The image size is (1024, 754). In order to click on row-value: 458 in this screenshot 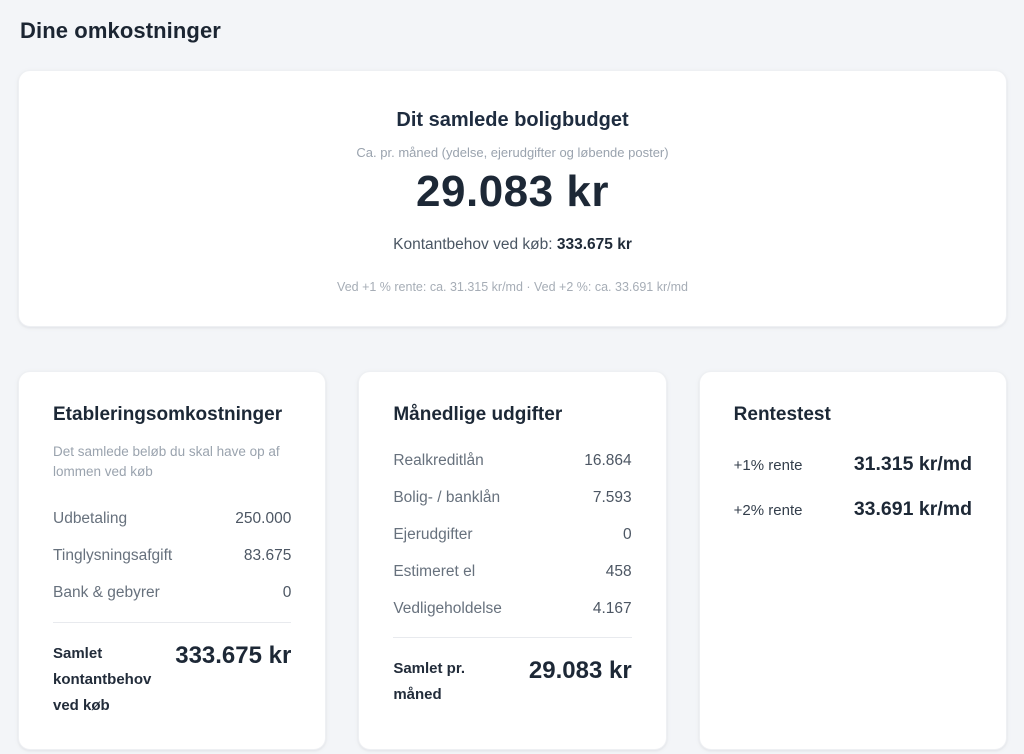, I will do `click(618, 571)`.